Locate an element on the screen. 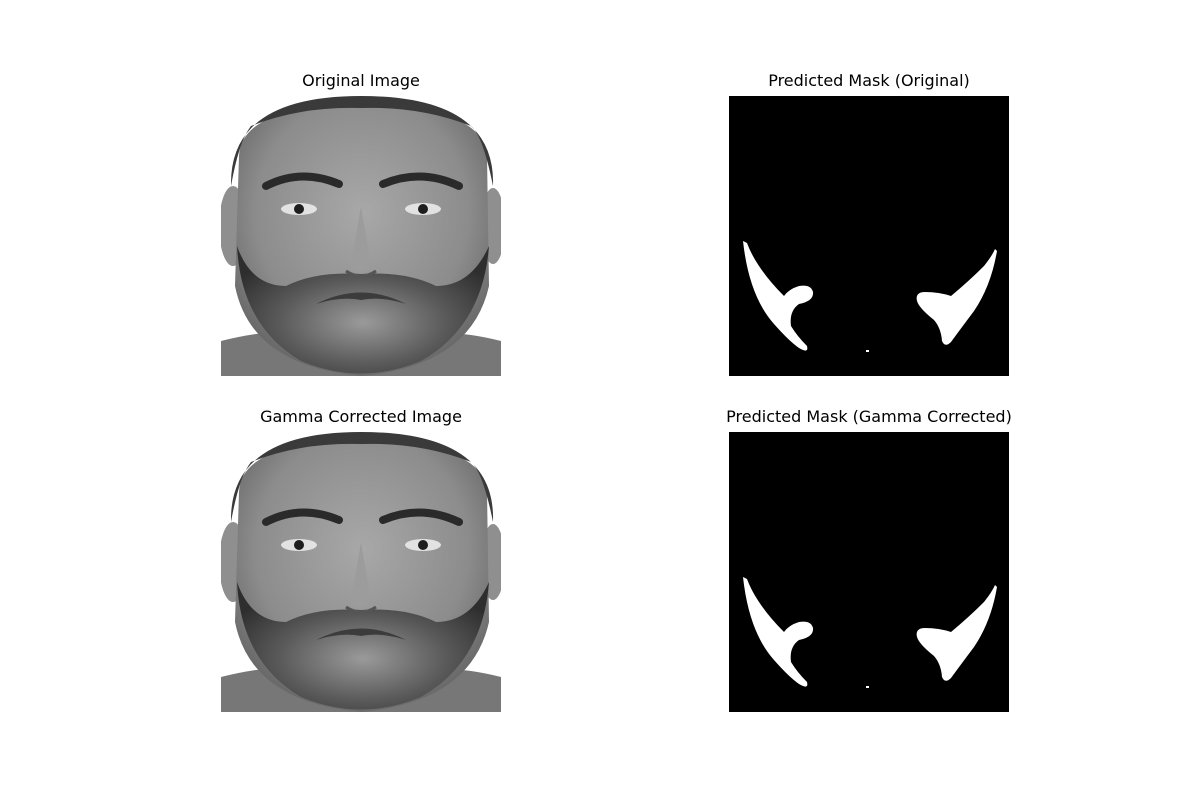  mask-image-original is located at coordinates (869, 236).